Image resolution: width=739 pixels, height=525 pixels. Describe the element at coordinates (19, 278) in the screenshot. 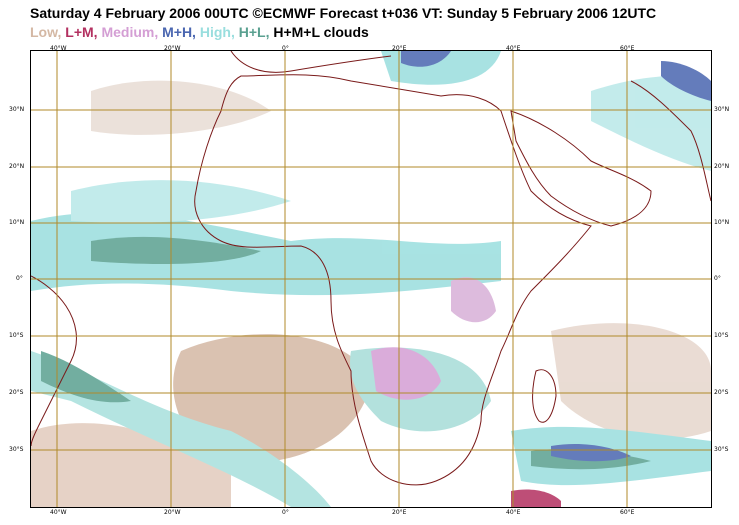

I see `lat-label-left-0: 0°` at that location.